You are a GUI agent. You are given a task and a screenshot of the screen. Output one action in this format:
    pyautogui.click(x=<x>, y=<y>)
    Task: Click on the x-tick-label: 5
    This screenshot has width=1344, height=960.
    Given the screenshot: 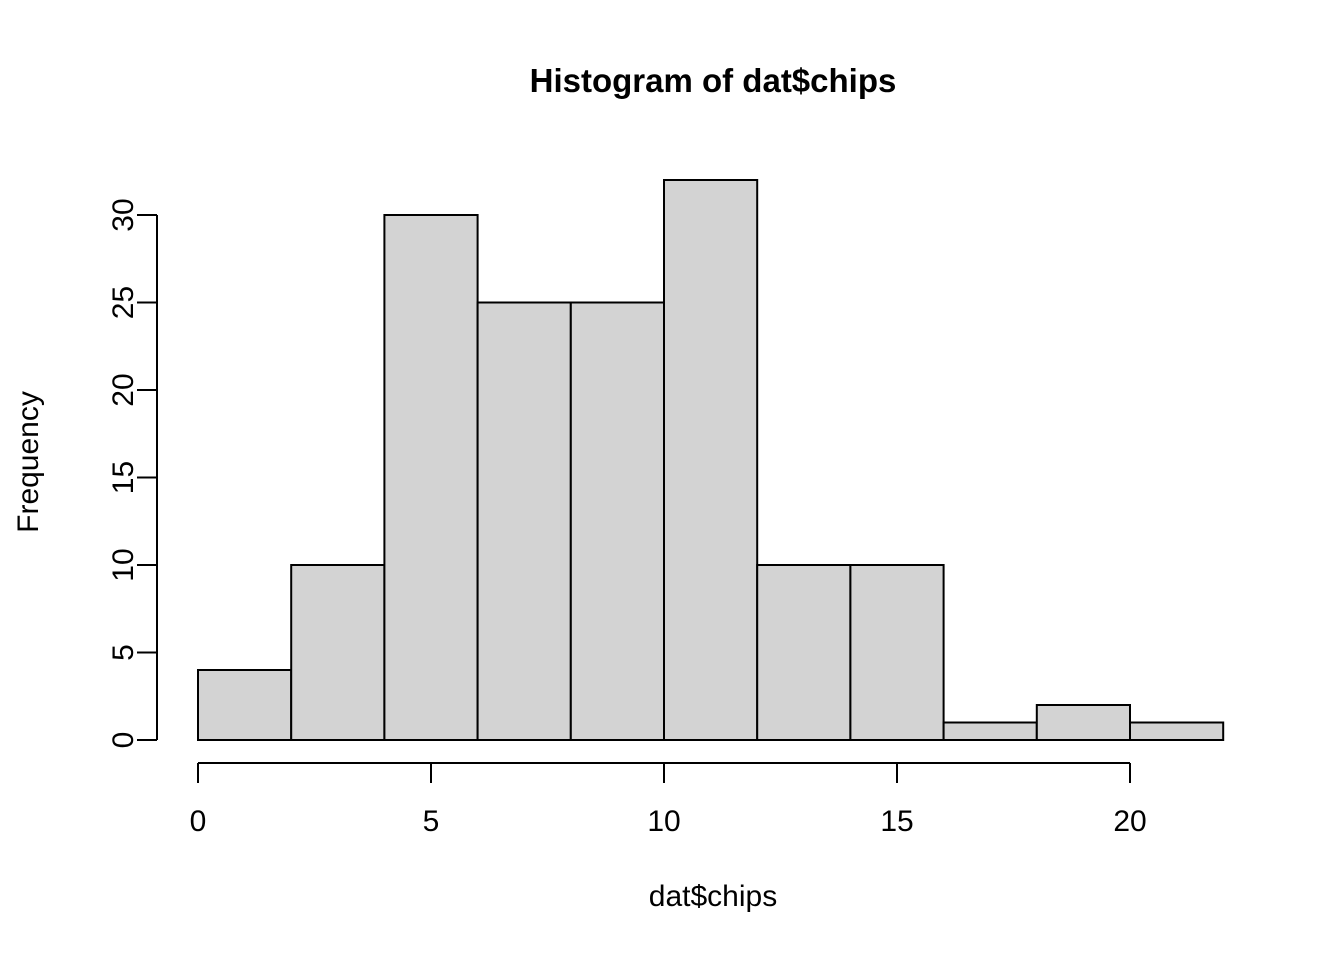 What is the action you would take?
    pyautogui.click(x=431, y=821)
    